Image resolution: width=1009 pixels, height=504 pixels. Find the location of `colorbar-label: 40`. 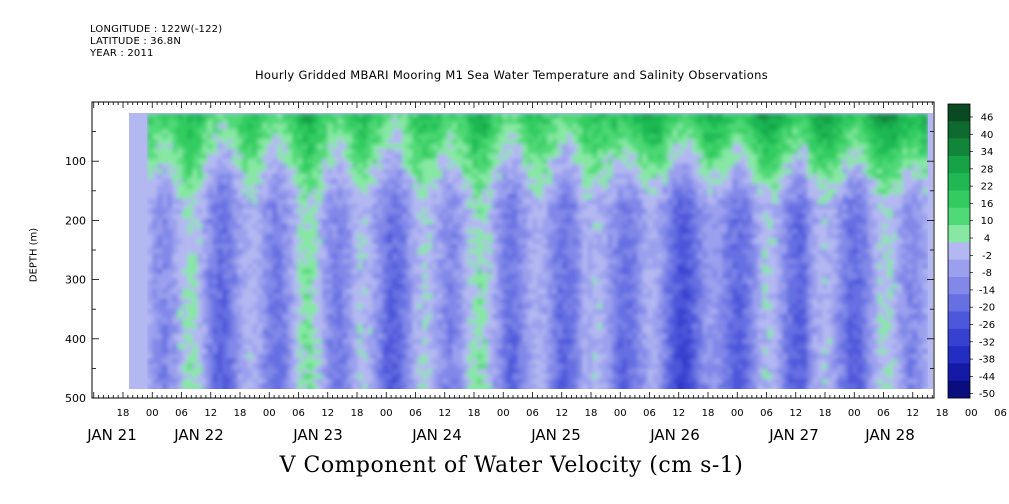

colorbar-label: 40 is located at coordinates (987, 135).